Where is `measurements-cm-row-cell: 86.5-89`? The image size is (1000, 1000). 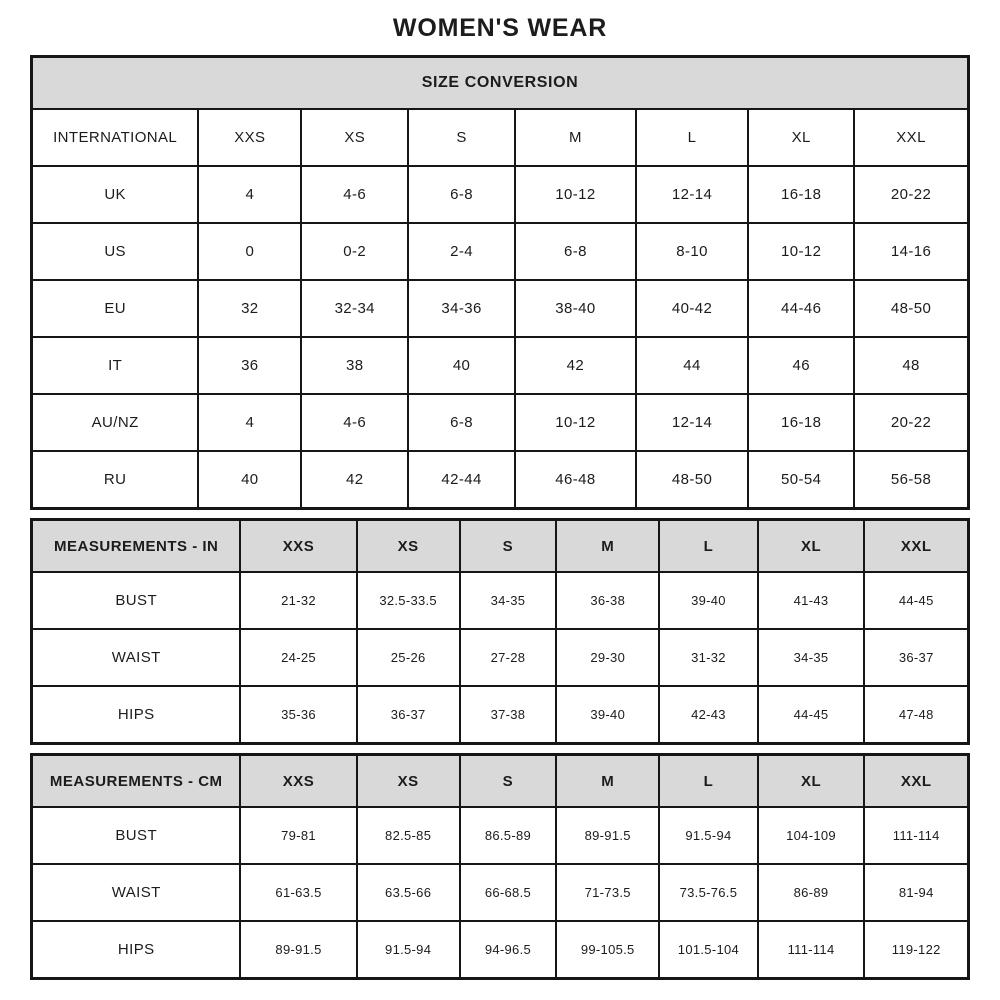 measurements-cm-row-cell: 86.5-89 is located at coordinates (508, 835).